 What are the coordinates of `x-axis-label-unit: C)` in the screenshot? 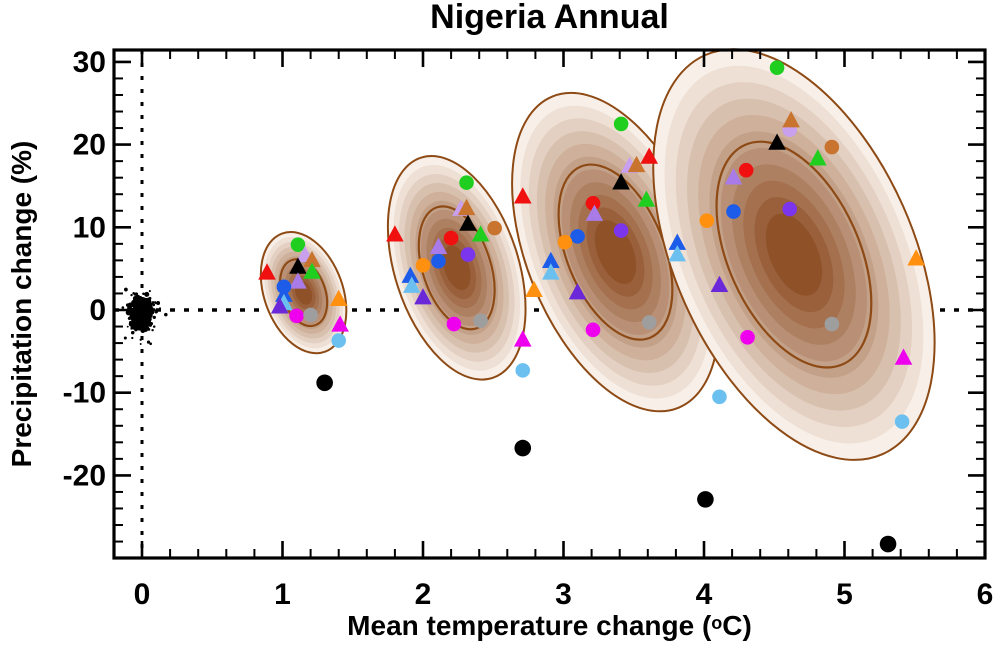 It's located at (737, 625).